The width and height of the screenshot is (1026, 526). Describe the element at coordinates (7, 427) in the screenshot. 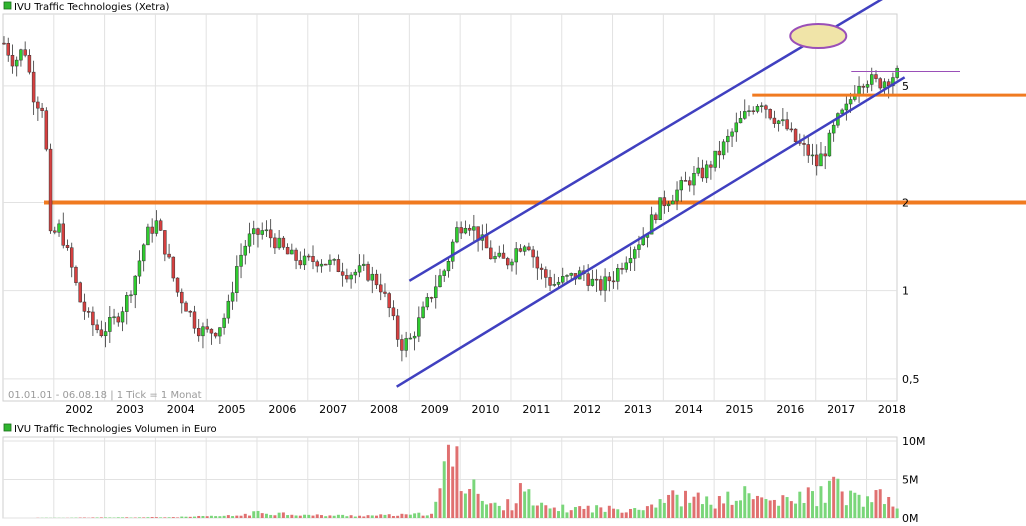

I see `volume-legend-swatch` at that location.